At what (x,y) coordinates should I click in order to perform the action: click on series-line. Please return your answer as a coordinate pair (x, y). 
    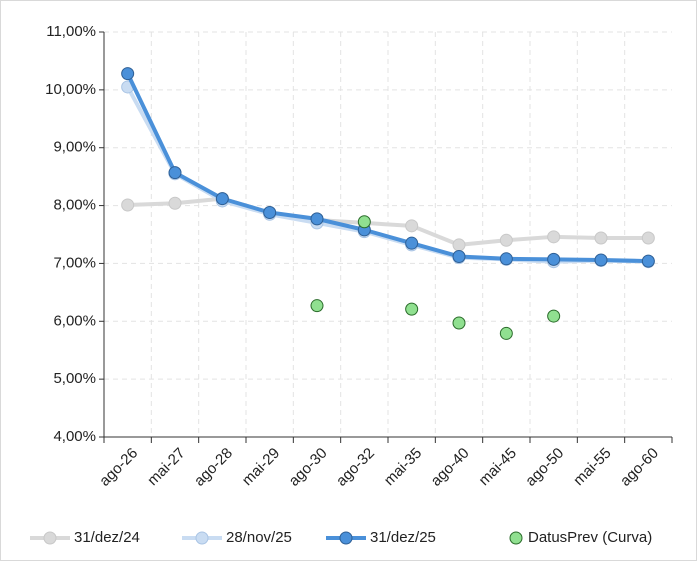
    Looking at the image, I should click on (388, 221).